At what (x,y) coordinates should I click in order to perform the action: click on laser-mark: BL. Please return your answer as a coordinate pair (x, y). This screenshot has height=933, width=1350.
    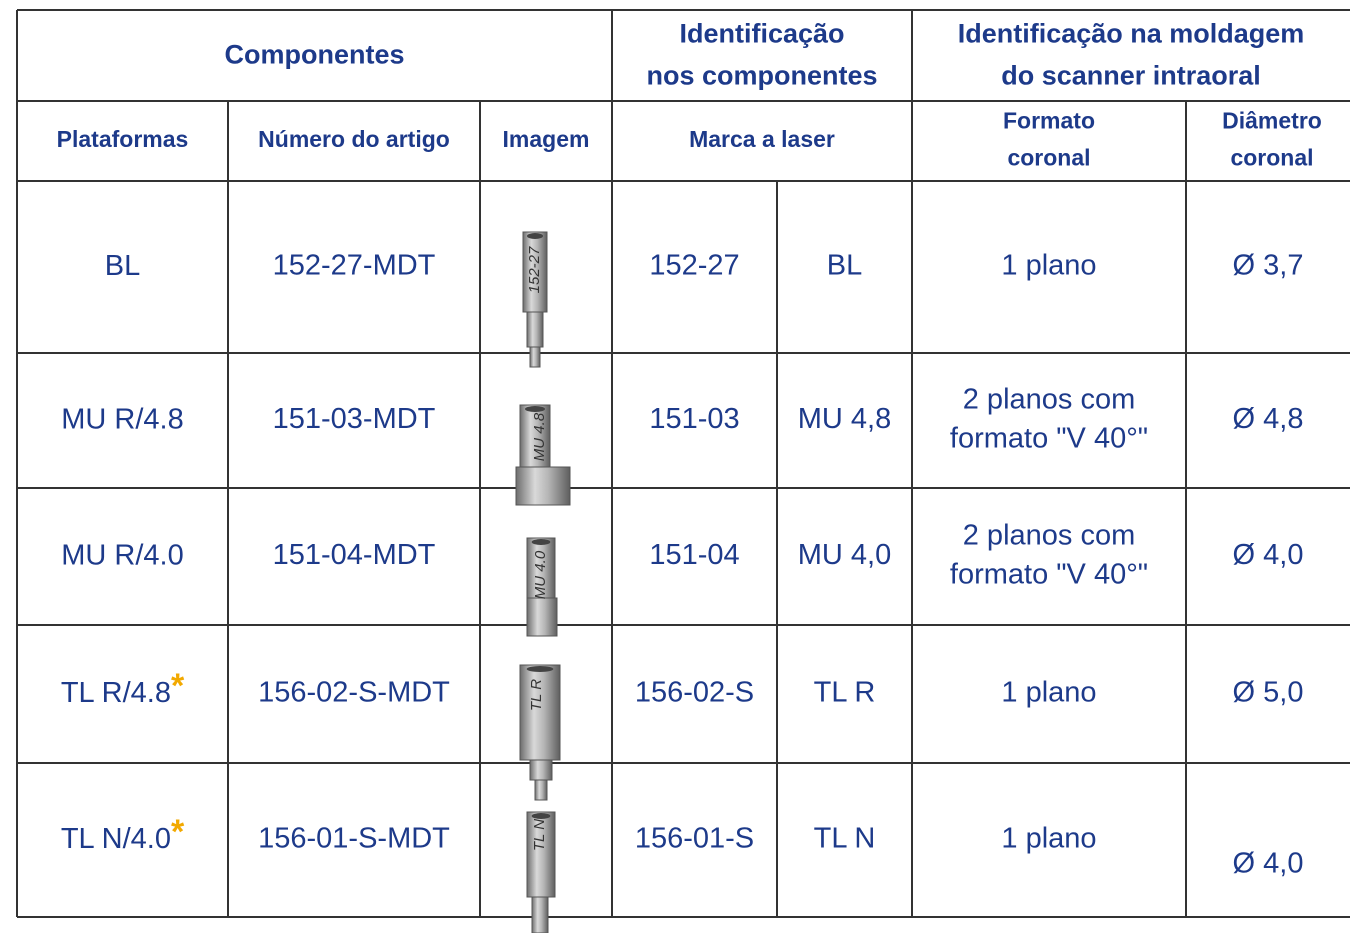
    Looking at the image, I should click on (844, 266).